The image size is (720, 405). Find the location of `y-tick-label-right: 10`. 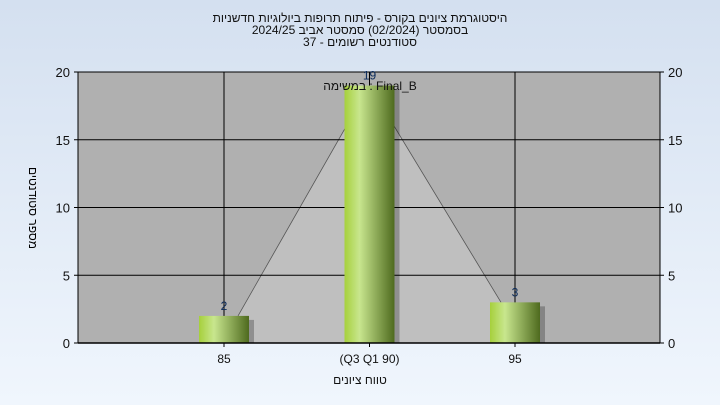

y-tick-label-right: 10 is located at coordinates (675, 208).